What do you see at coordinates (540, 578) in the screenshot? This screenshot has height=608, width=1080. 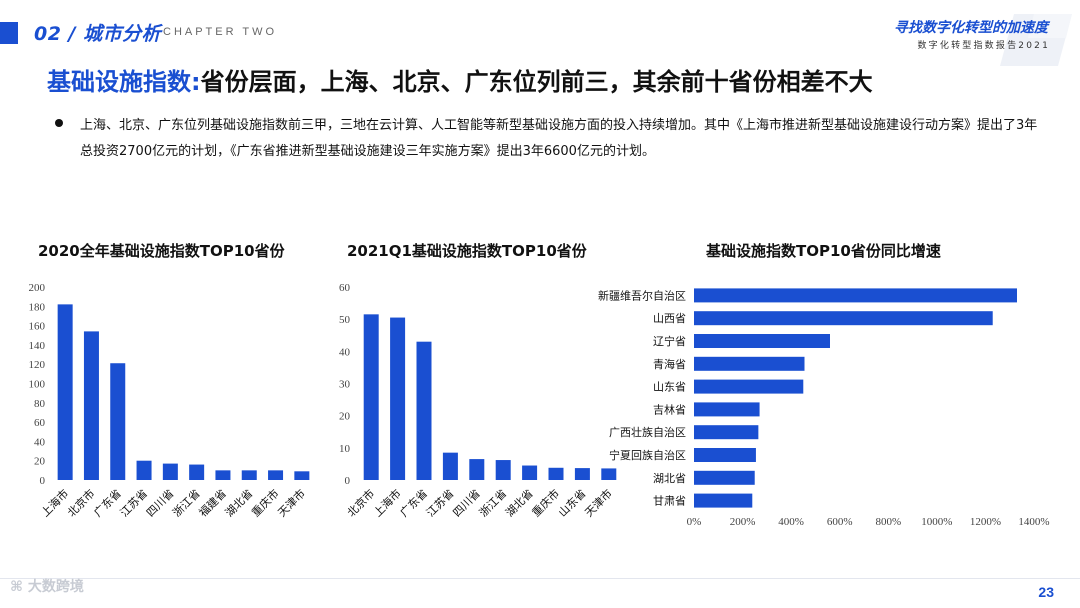 I see `footer-divider` at bounding box center [540, 578].